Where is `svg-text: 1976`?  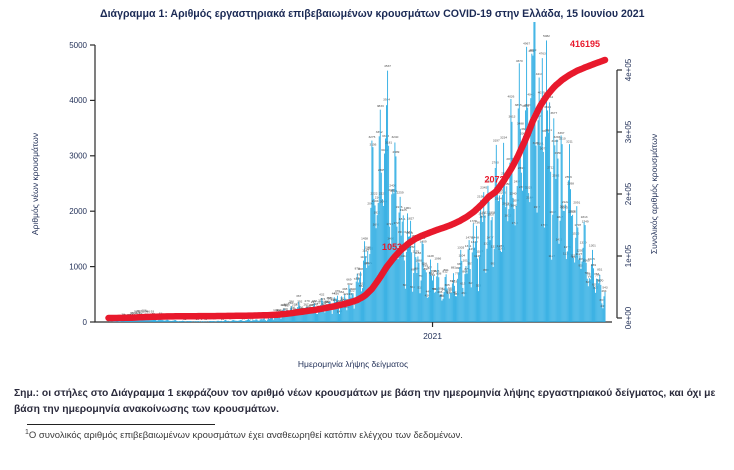 svg-text: 1976 is located at coordinates (399, 207).